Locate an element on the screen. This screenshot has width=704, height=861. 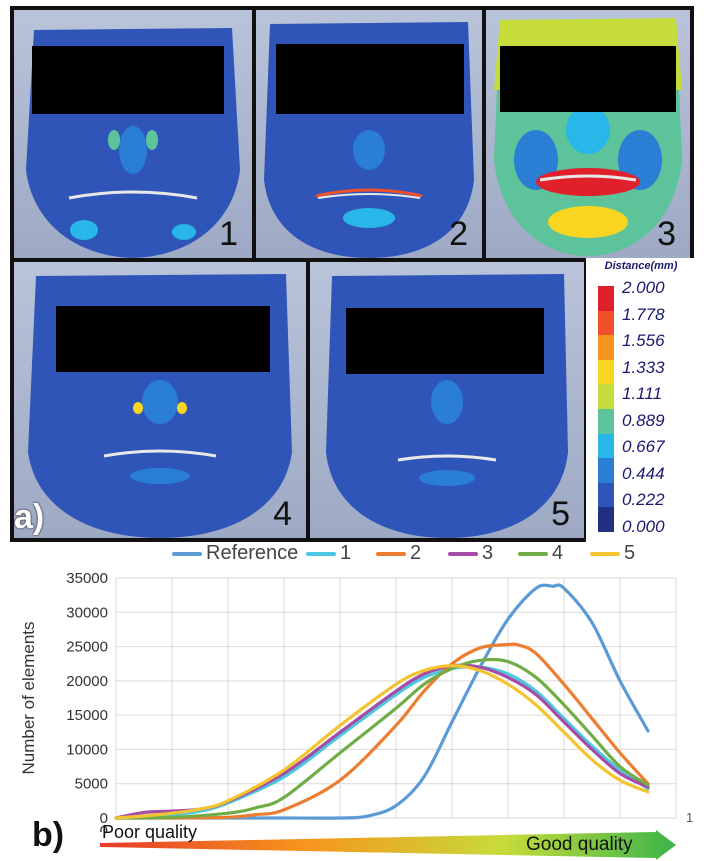
color-scale-value: 2.000 is located at coordinates (643, 287).